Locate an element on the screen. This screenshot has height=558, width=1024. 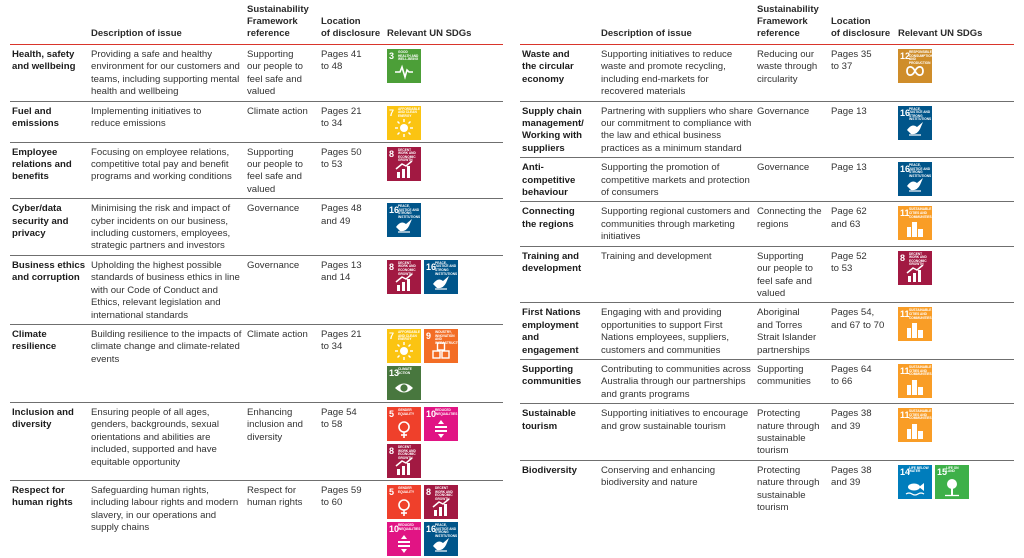
sdg-number: 13 is located at coordinates (394, 372).